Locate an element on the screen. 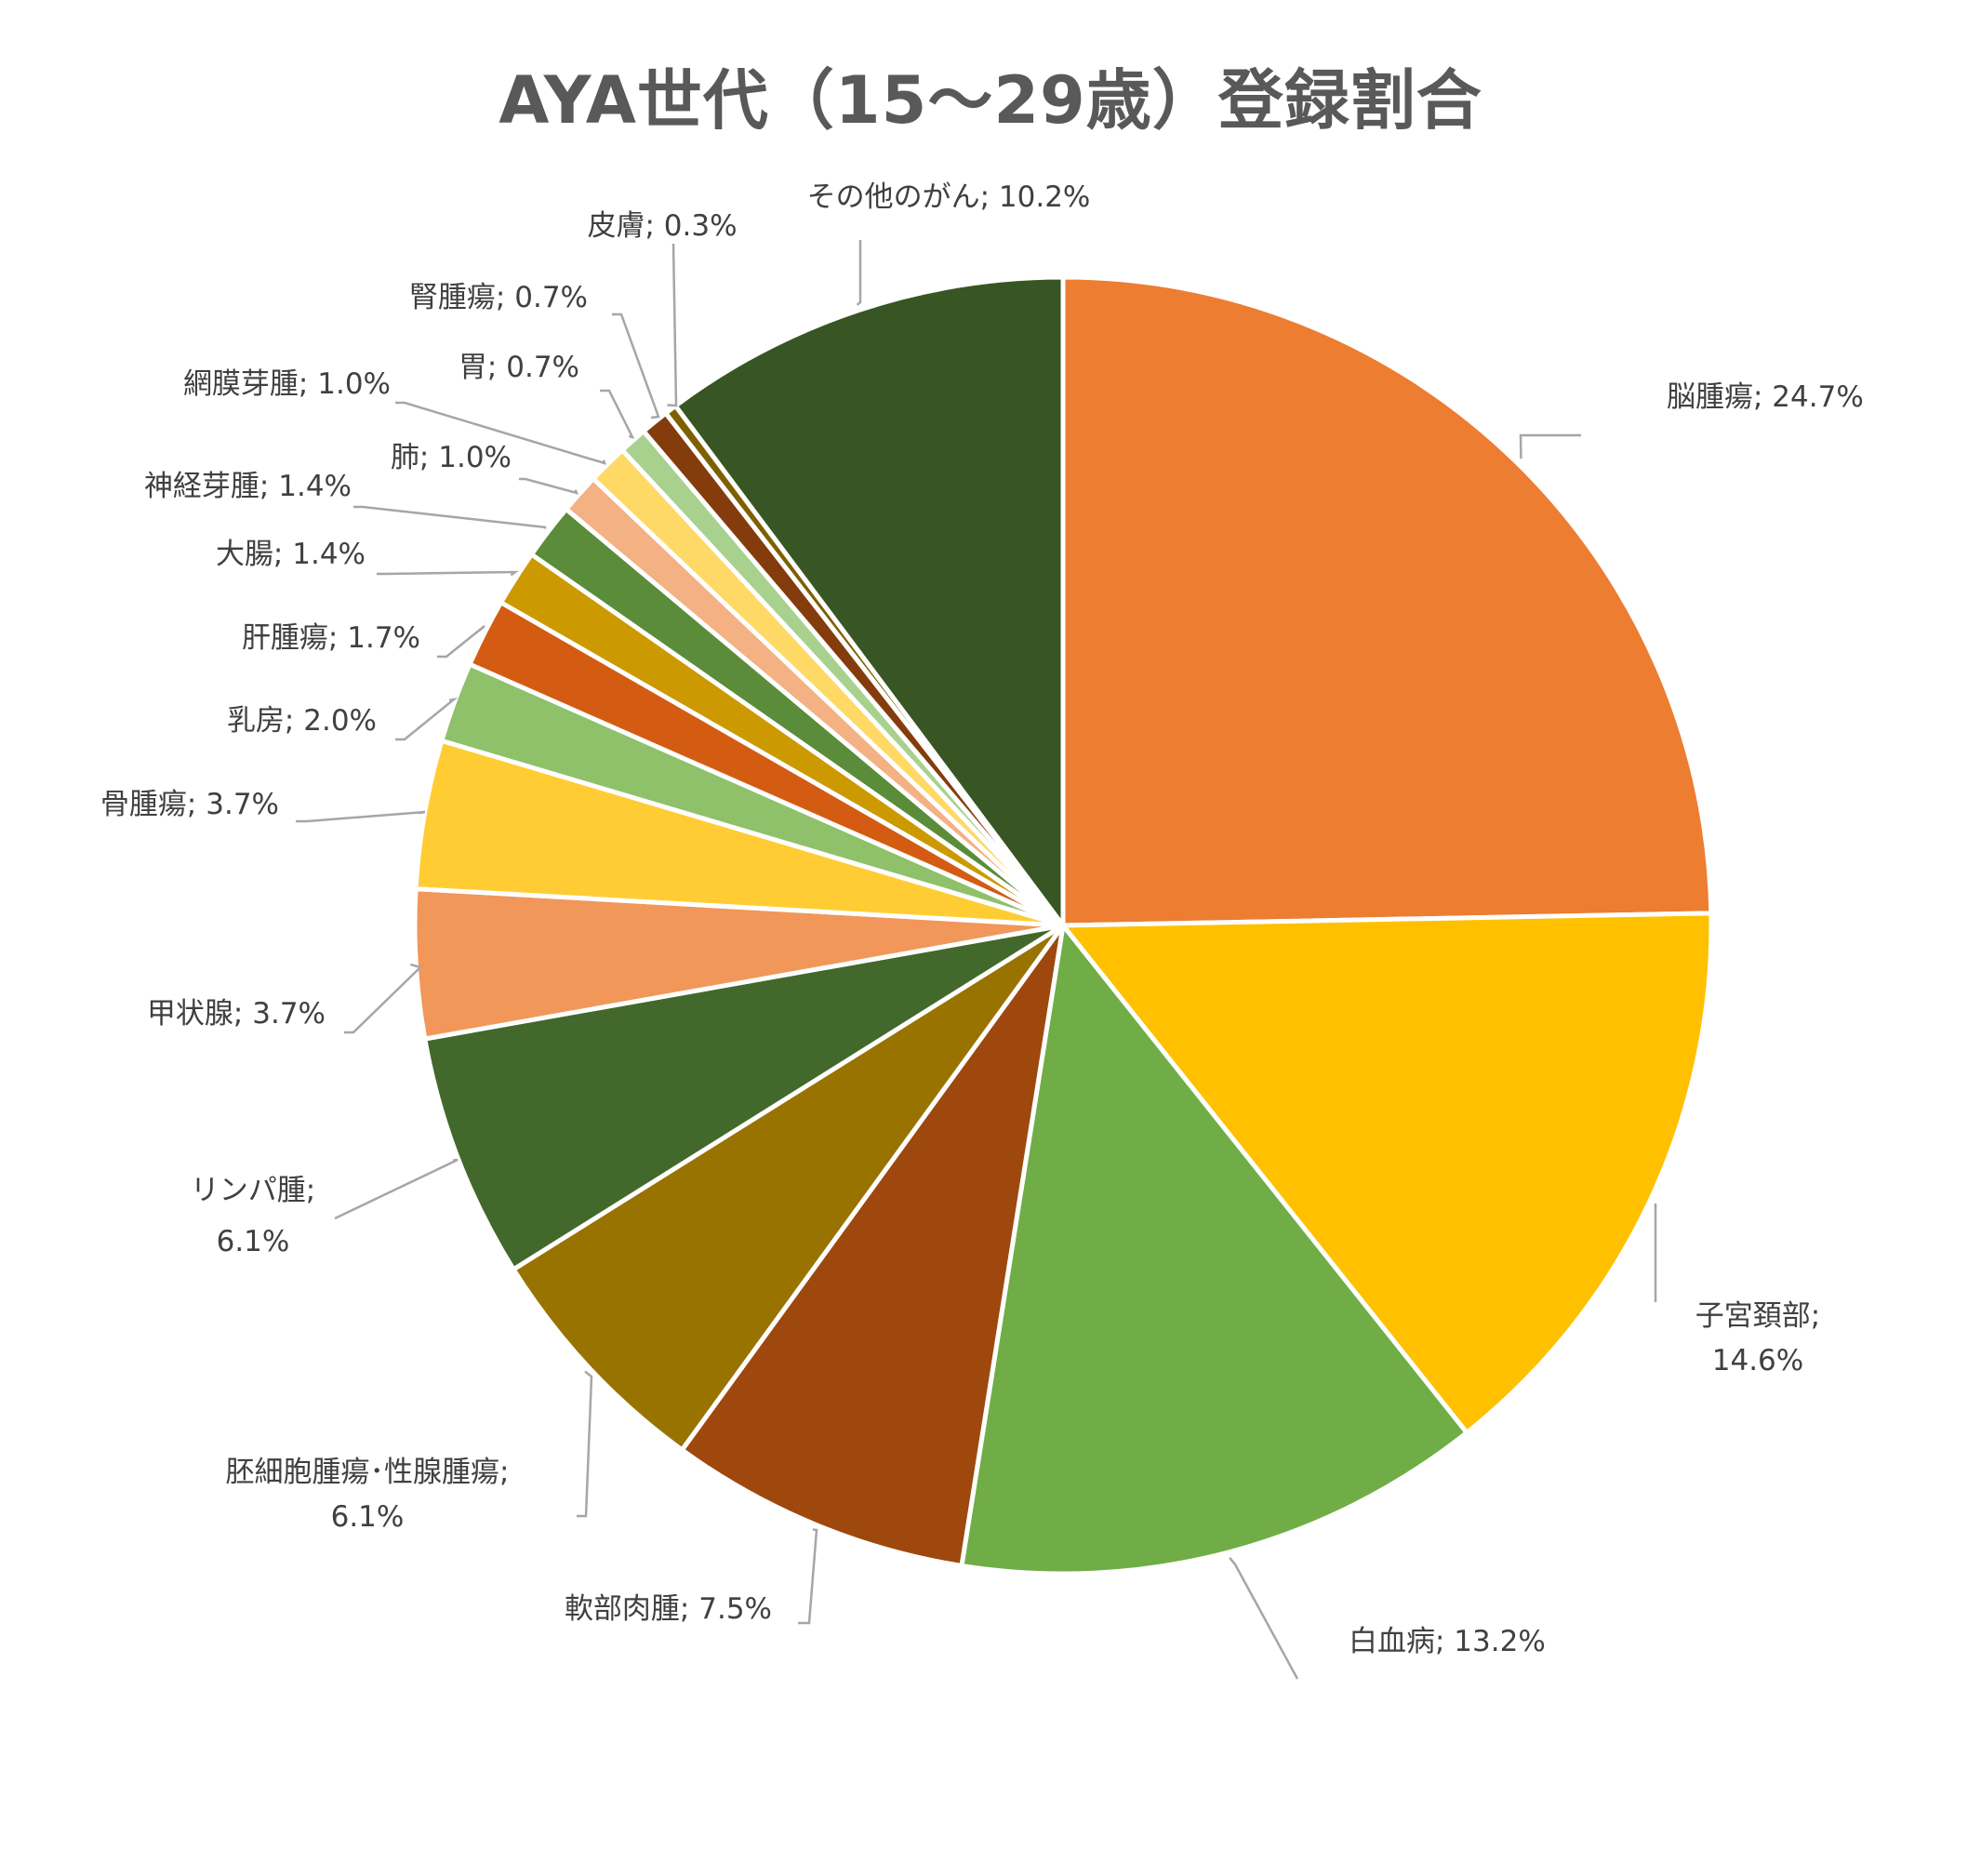 This screenshot has height=1876, width=1981. data-label-18: その他のがん; 10.2% is located at coordinates (949, 197).